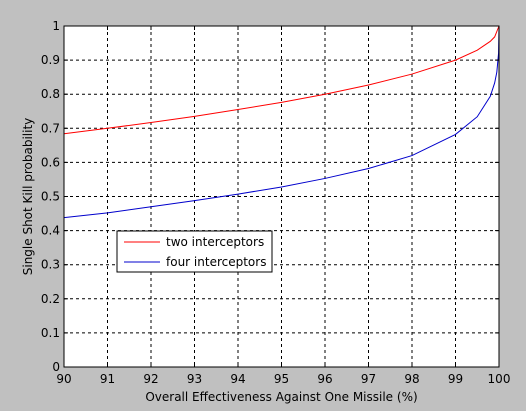 The height and width of the screenshot is (411, 526). What do you see at coordinates (28, 197) in the screenshot?
I see `y-axis-label: Single Shot Kill probability` at bounding box center [28, 197].